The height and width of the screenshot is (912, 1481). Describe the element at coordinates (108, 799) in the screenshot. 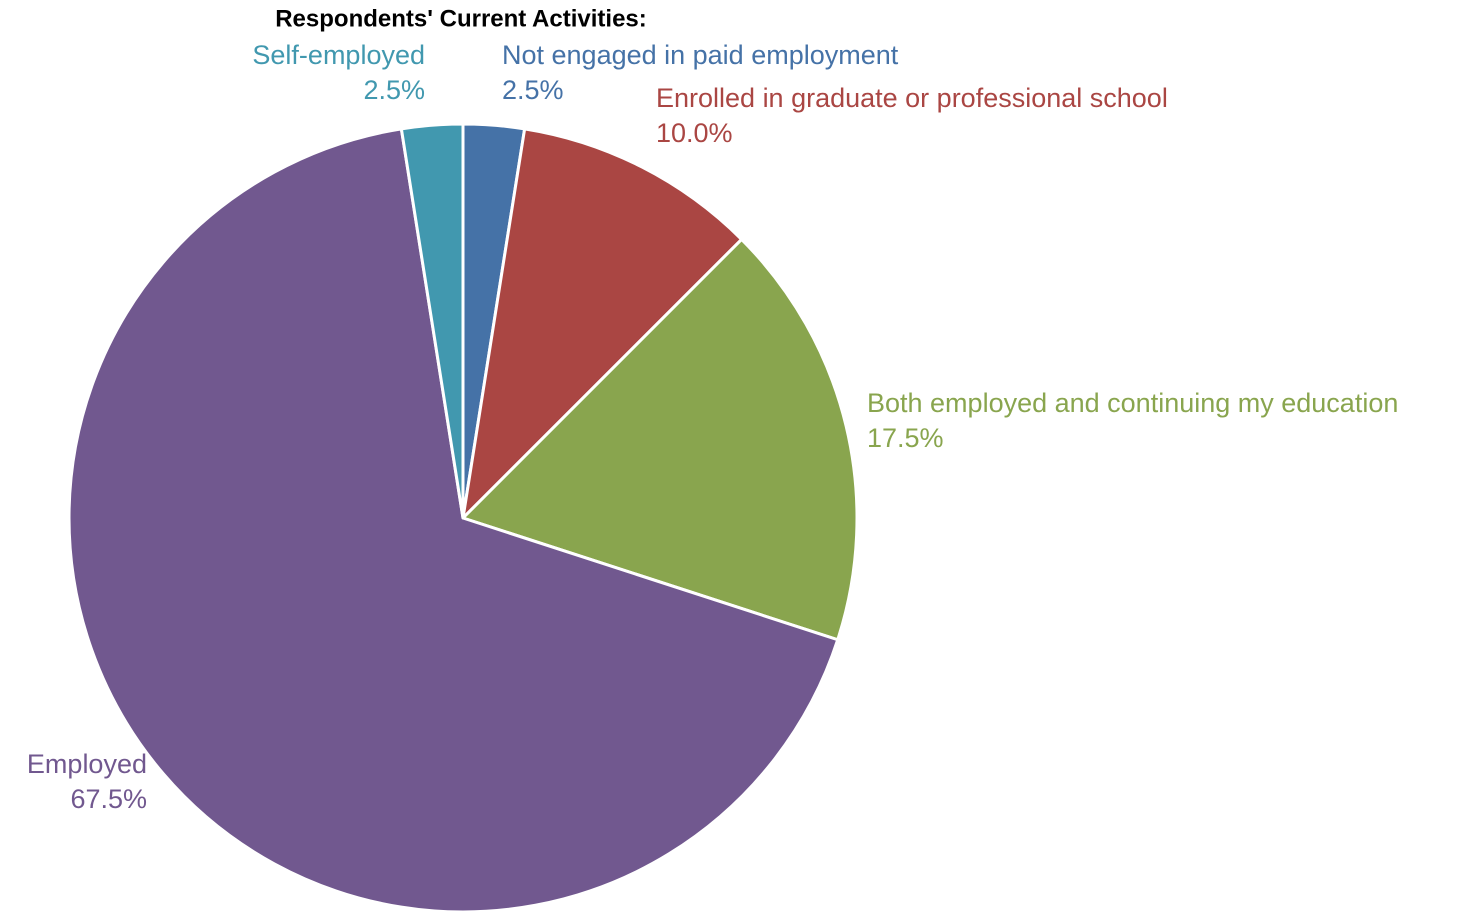

I see `slice-value-label: 67.5%` at that location.